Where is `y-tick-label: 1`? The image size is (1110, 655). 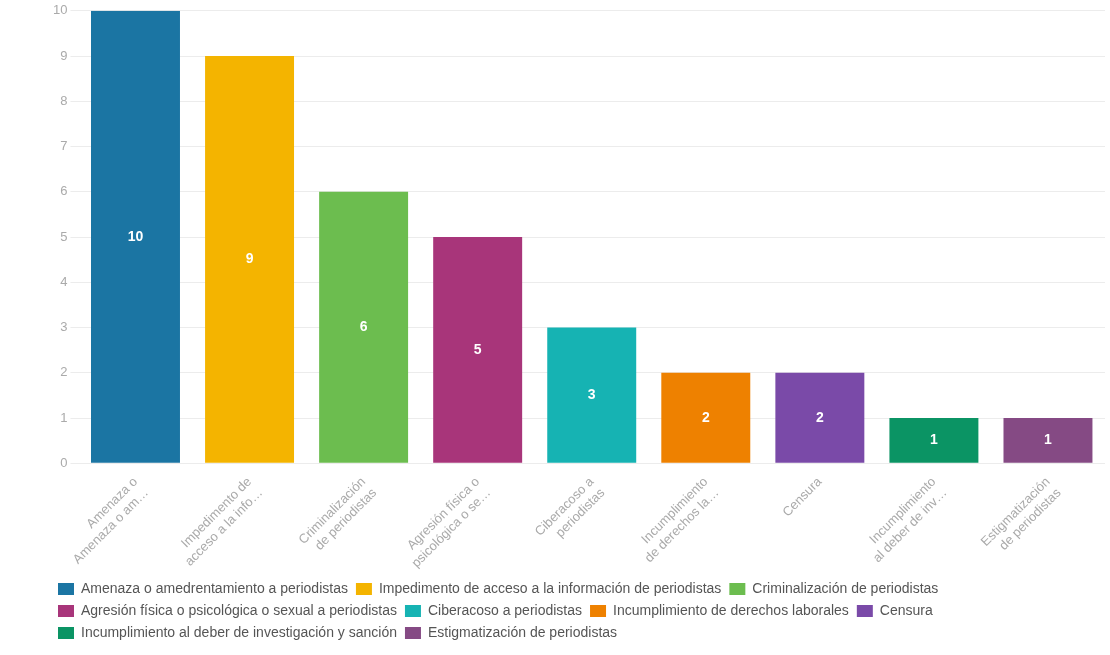
y-tick-label: 1 is located at coordinates (64, 417).